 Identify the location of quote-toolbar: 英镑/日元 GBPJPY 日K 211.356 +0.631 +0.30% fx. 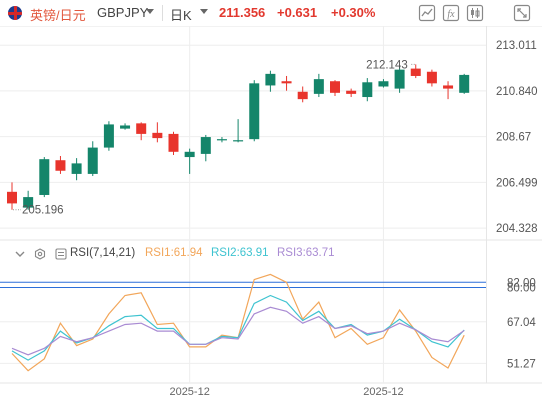
(271, 13).